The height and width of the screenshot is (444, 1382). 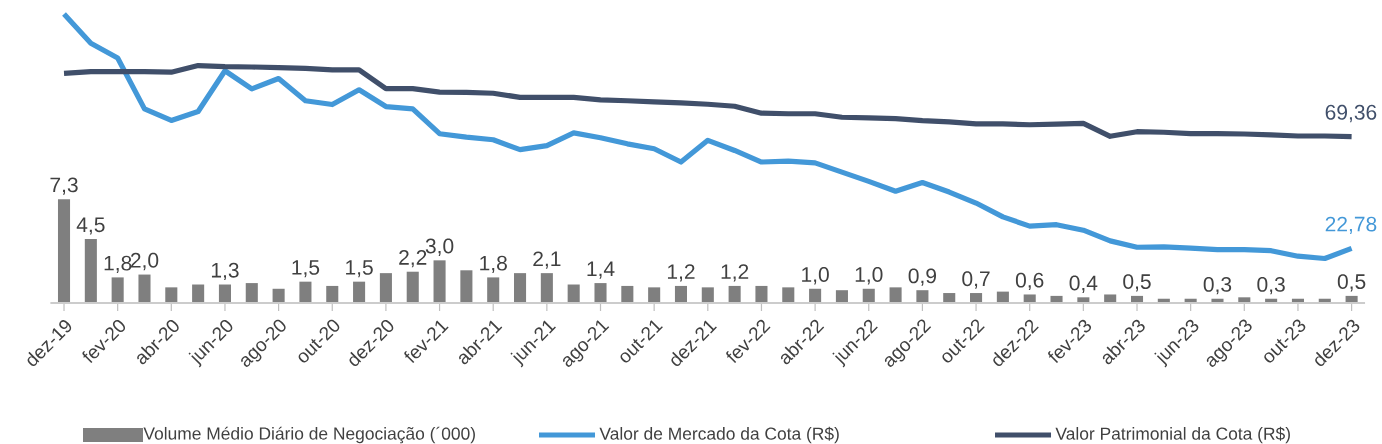 What do you see at coordinates (1172, 435) in the screenshot?
I see `legend-label: Valor Patrimonial da Cota (R$)` at bounding box center [1172, 435].